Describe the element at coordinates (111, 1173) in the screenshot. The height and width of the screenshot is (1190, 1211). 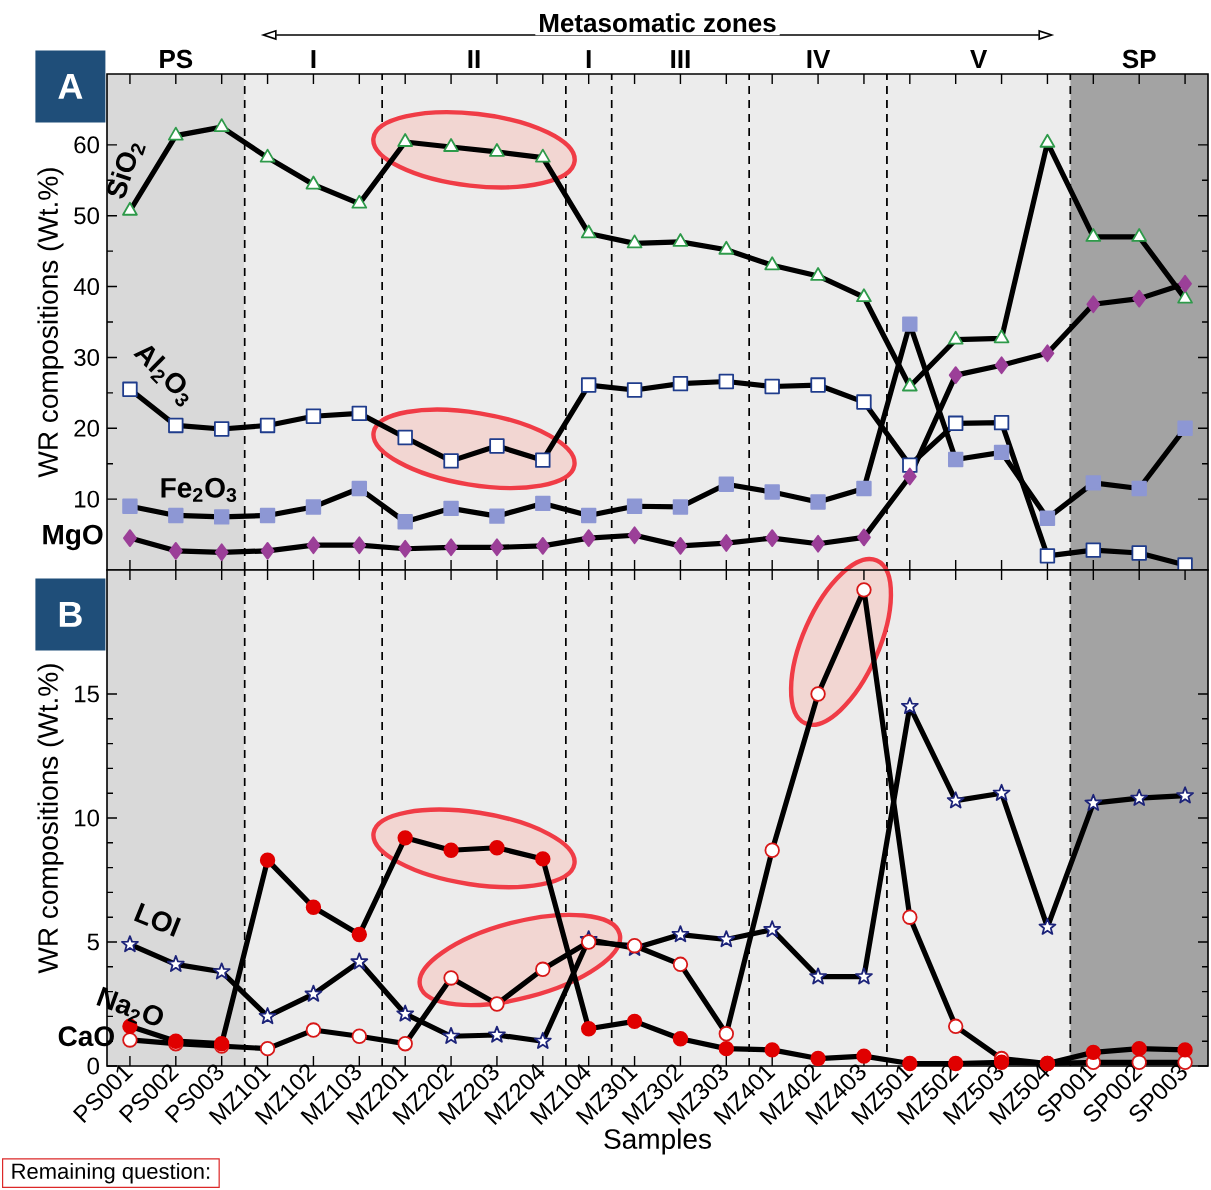
I see `text: Remaining question:` at that location.